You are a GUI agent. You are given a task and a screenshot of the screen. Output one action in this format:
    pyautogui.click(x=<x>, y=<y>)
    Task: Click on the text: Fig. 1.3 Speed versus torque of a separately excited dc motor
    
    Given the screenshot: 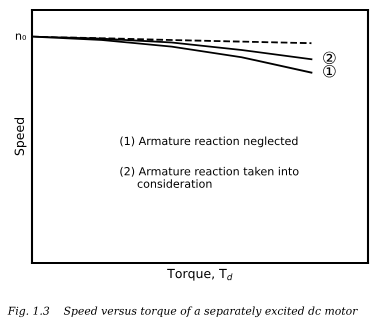 What is the action you would take?
    pyautogui.click(x=183, y=312)
    